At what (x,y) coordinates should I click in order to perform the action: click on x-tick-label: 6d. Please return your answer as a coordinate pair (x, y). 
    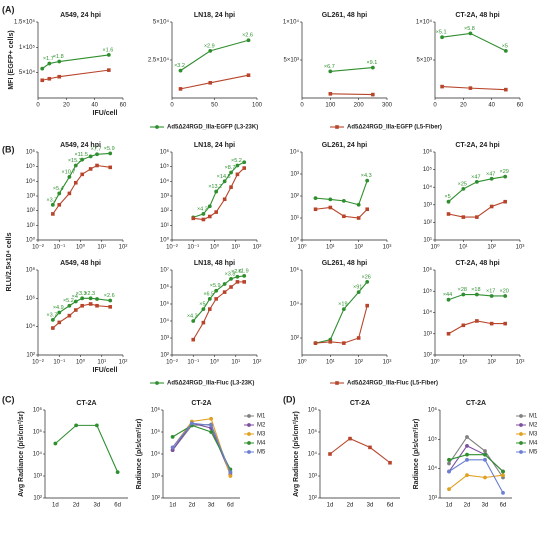
    Looking at the image, I should click on (390, 506).